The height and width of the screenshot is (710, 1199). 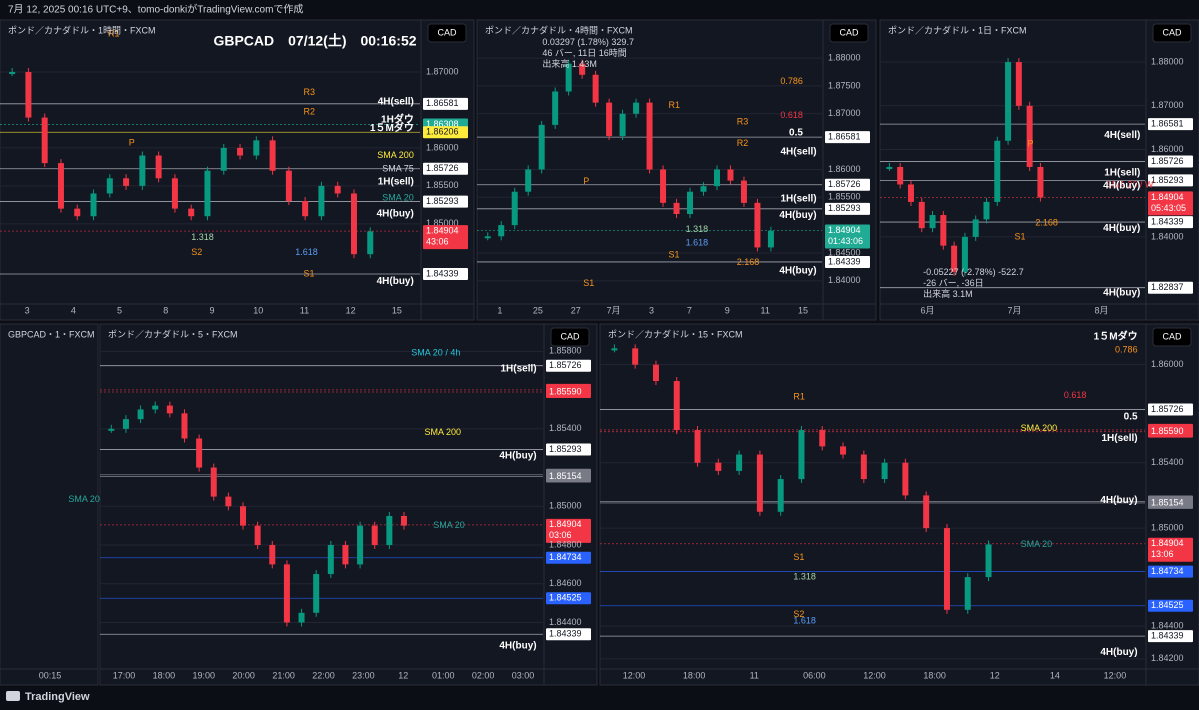 What do you see at coordinates (727, 310) in the screenshot?
I see `time-label: 9` at bounding box center [727, 310].